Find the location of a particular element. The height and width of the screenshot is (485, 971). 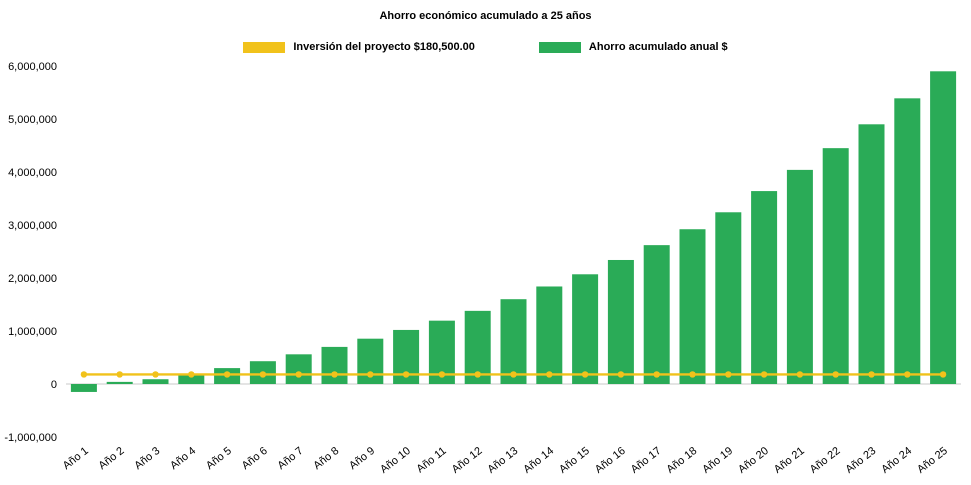

y-axis-tick-label: 3,000,000 is located at coordinates (32, 226).